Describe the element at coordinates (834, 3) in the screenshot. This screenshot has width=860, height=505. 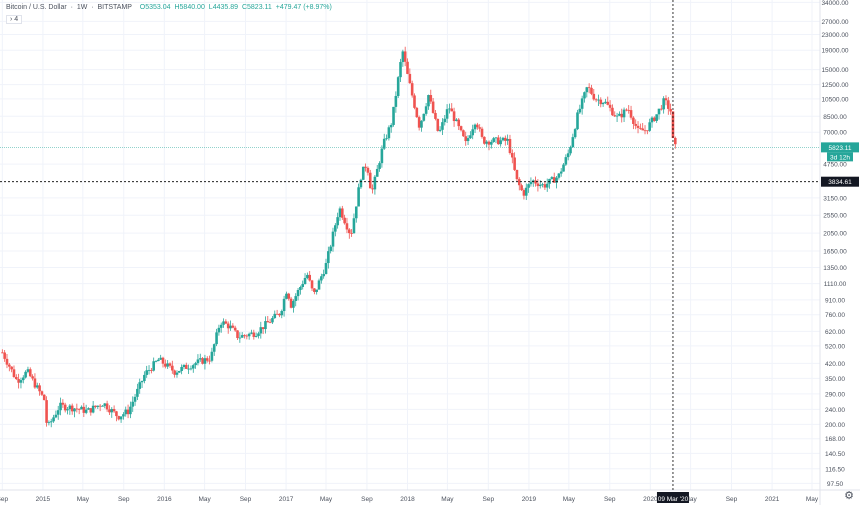
I see `price-tick-label: 34000.00` at that location.